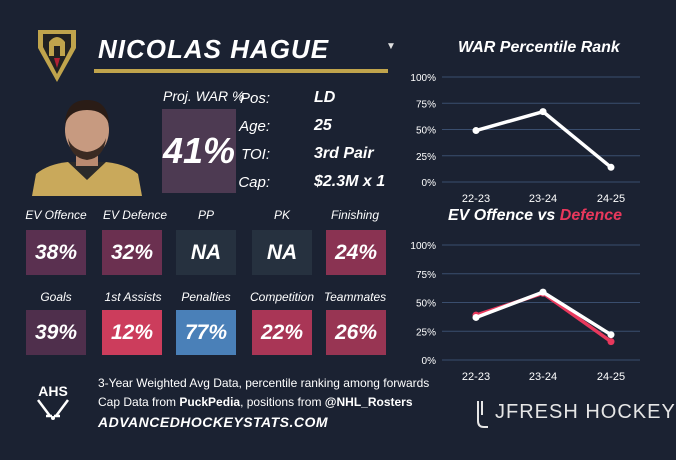 The width and height of the screenshot is (676, 460). Describe the element at coordinates (254, 126) in the screenshot. I see `info-label-age: Age:` at that location.